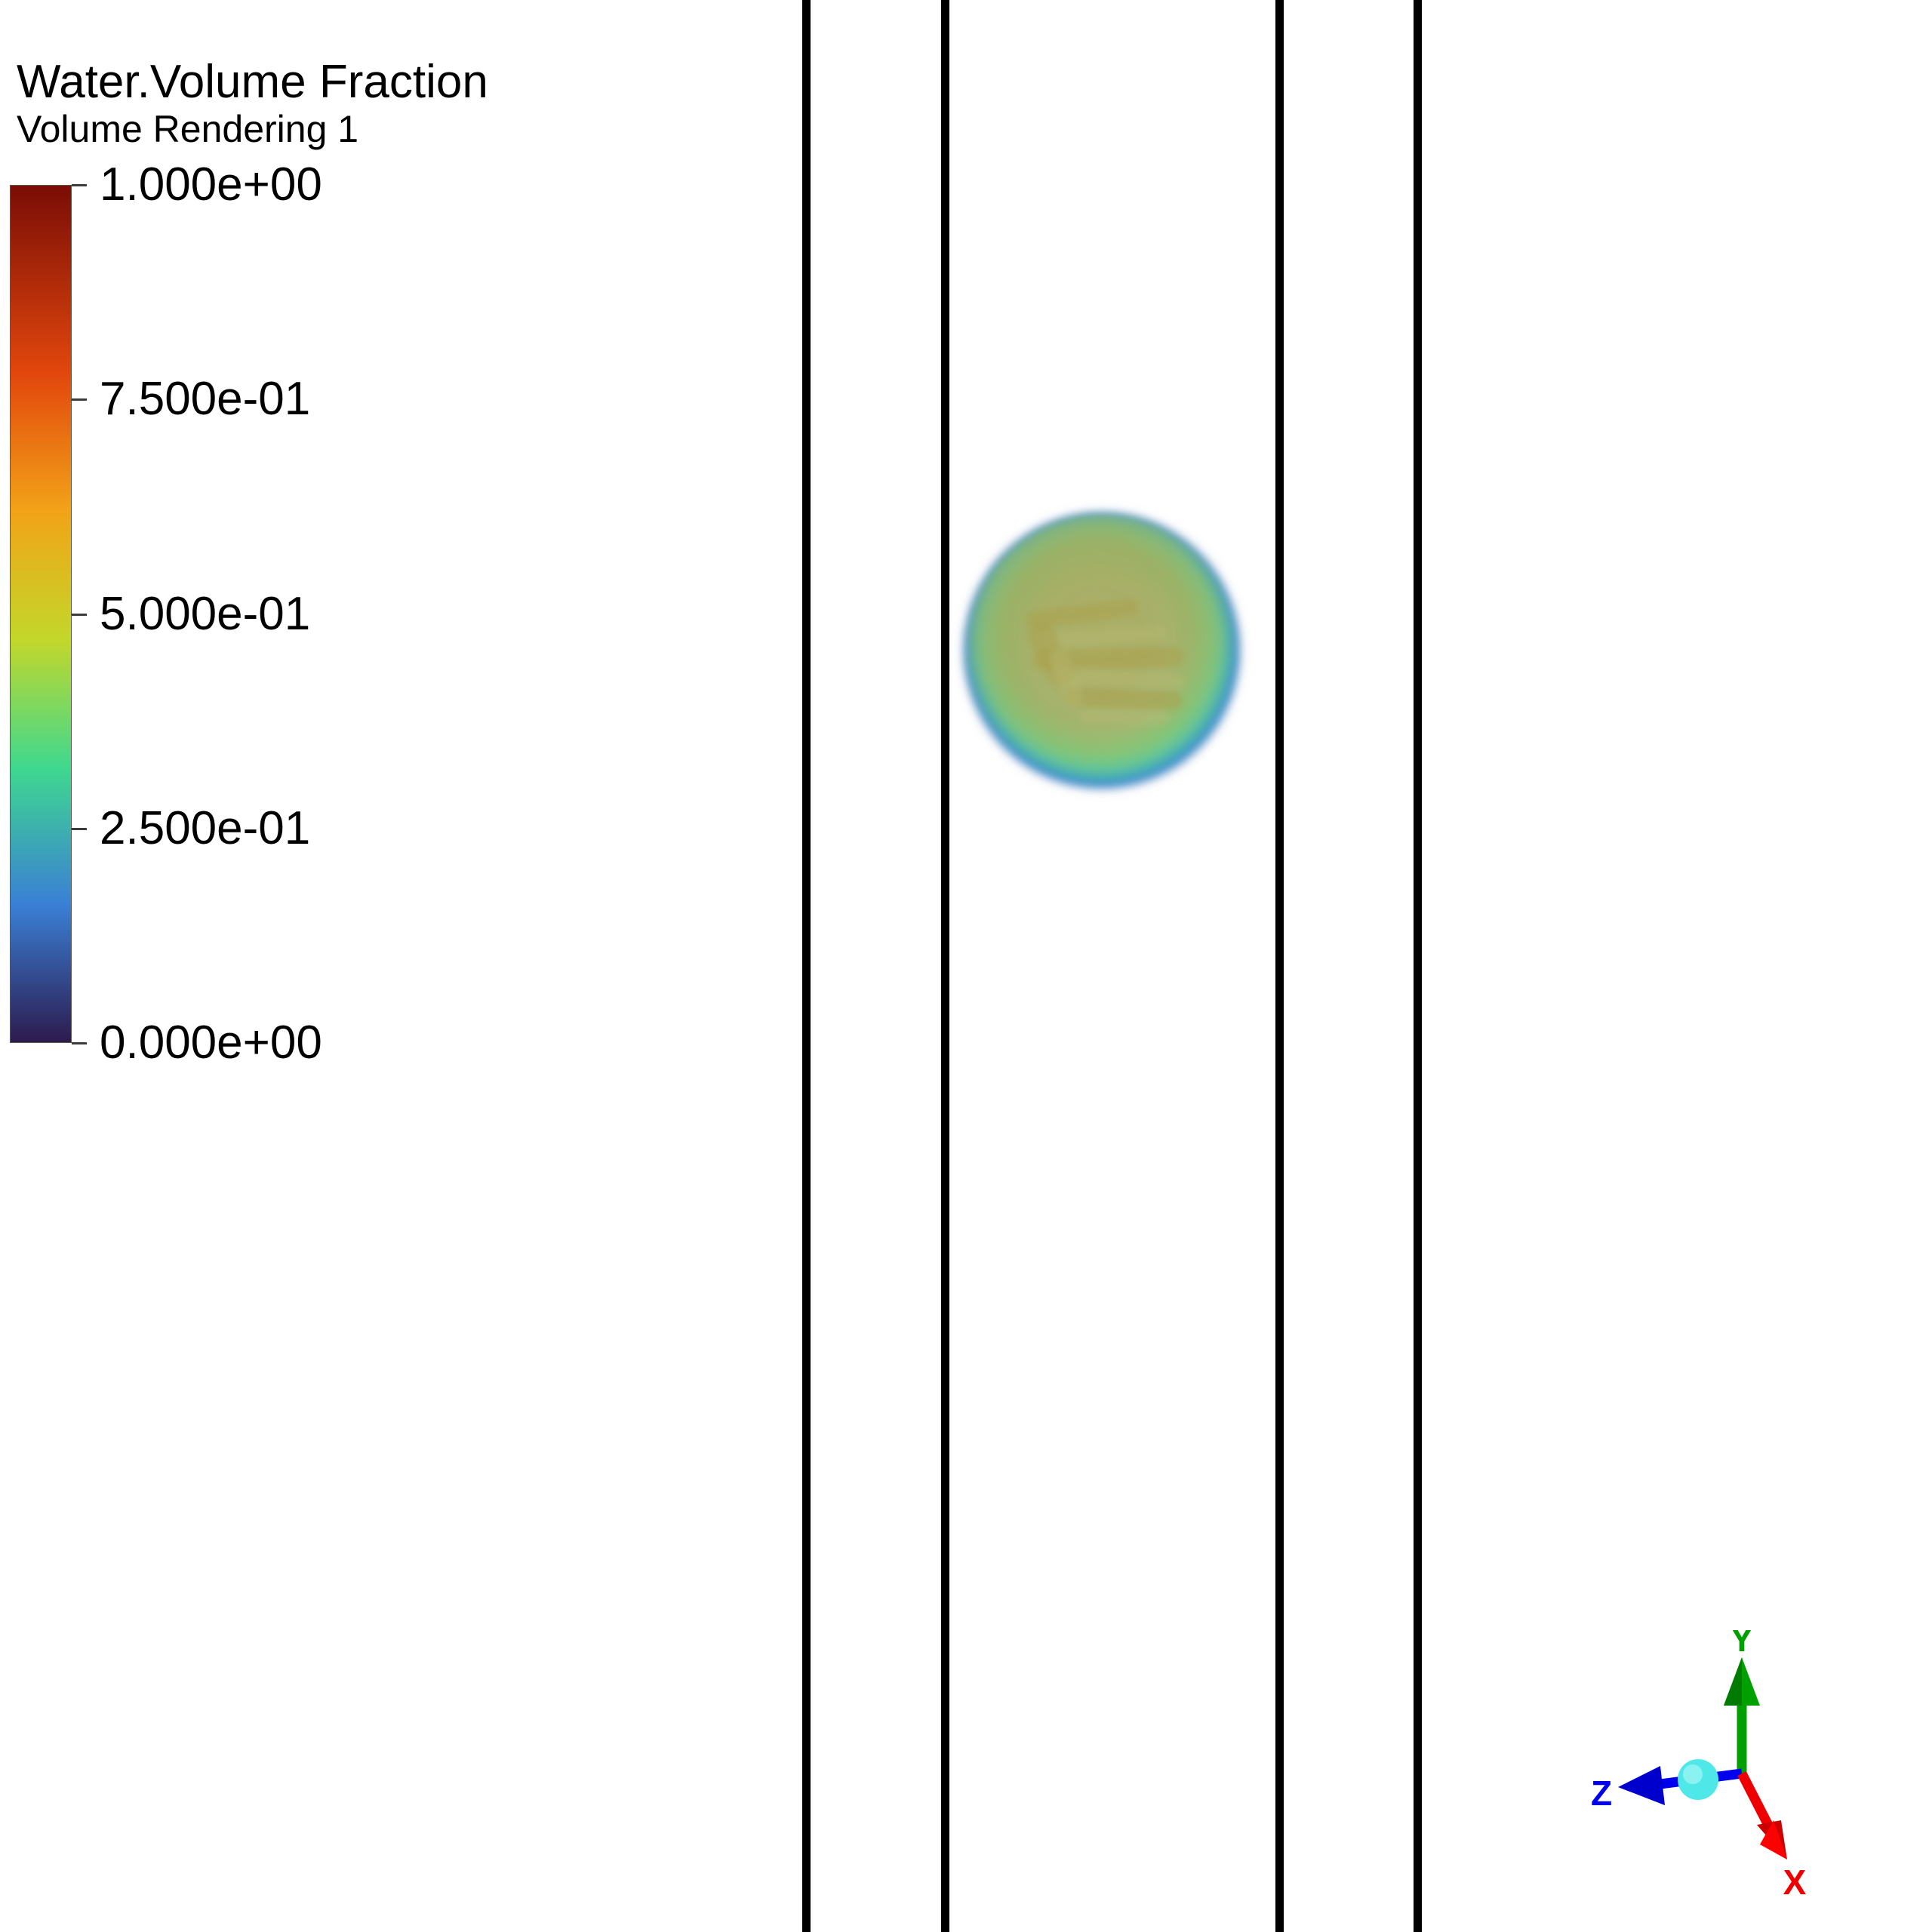 The width and height of the screenshot is (1932, 1932). I want to click on z-axis-label: Z, so click(1601, 1793).